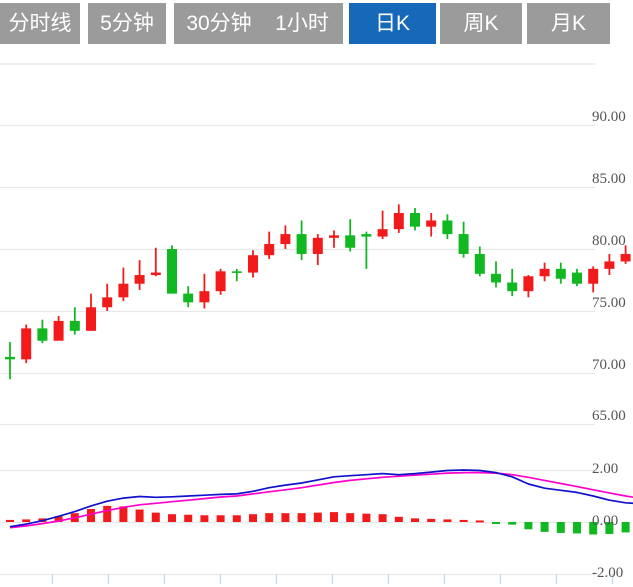 This screenshot has height=587, width=633. I want to click on macd-axis-label: -2.00, so click(608, 573).